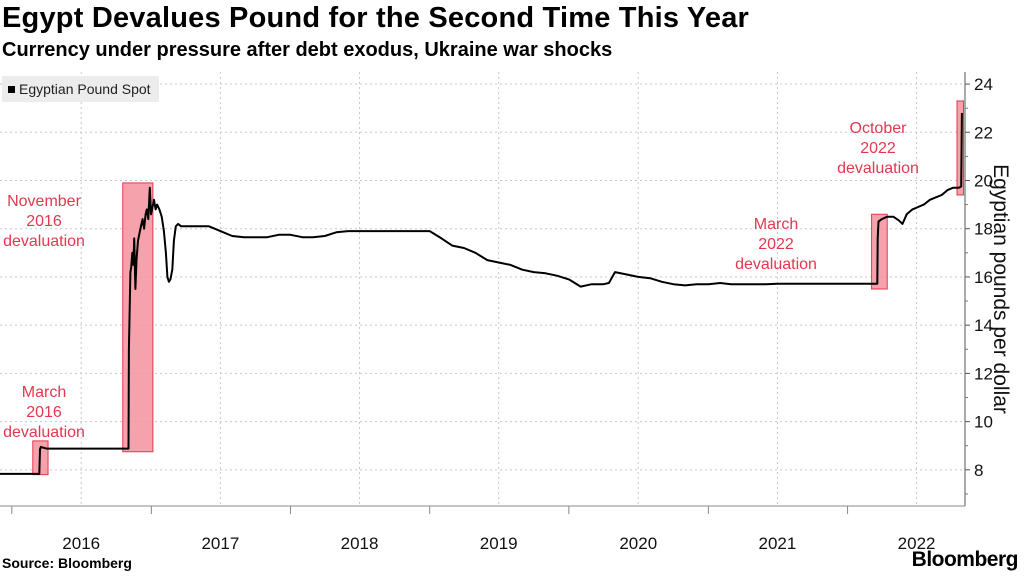  I want to click on devaluation-annotation: March 2016 devaluation, so click(44, 412).